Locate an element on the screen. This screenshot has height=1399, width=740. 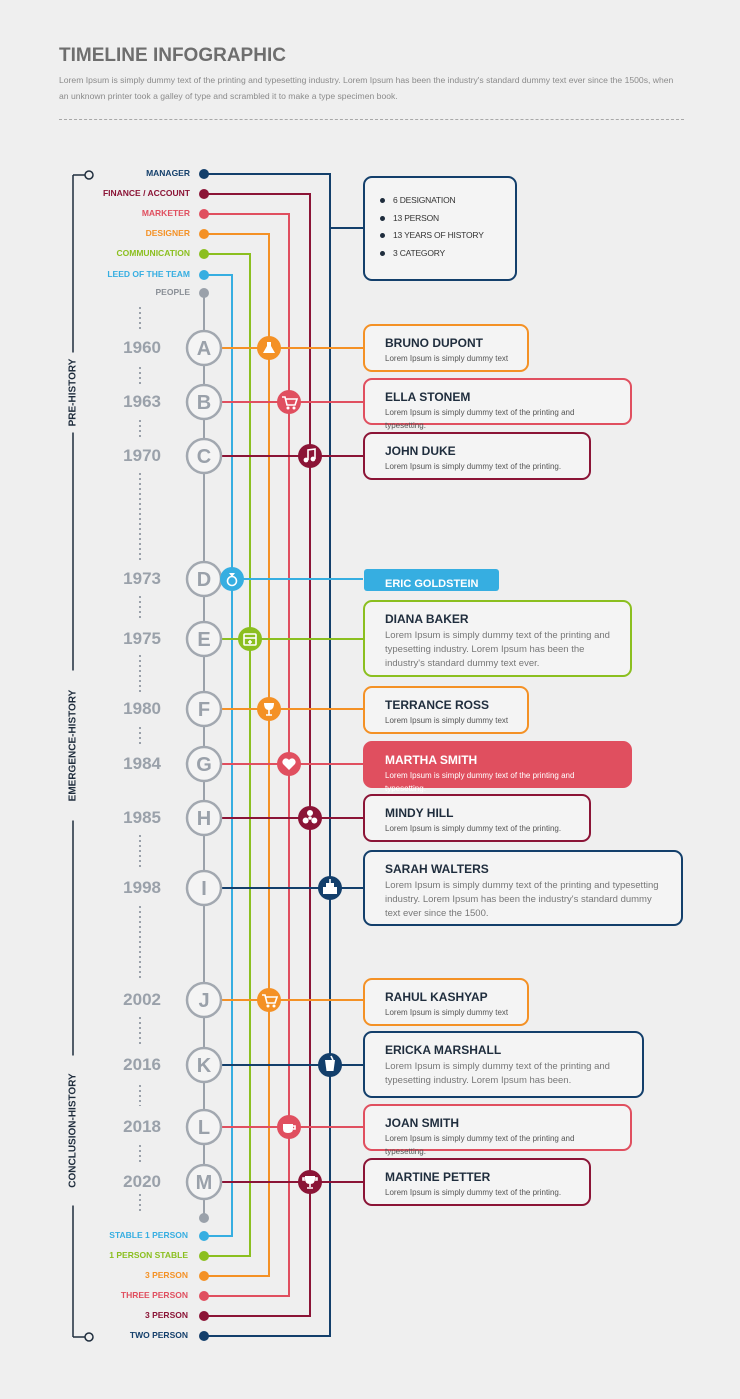
letter-node: C is located at coordinates (204, 456).